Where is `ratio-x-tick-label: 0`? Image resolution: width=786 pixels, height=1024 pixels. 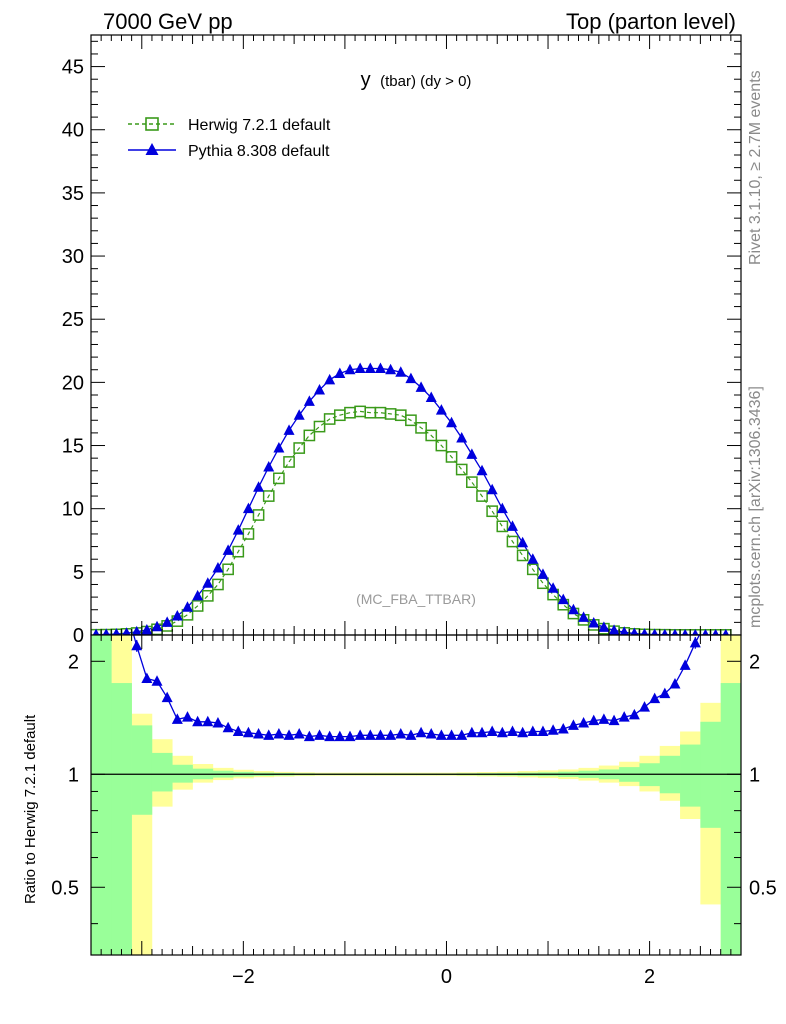 ratio-x-tick-label: 0 is located at coordinates (446, 977).